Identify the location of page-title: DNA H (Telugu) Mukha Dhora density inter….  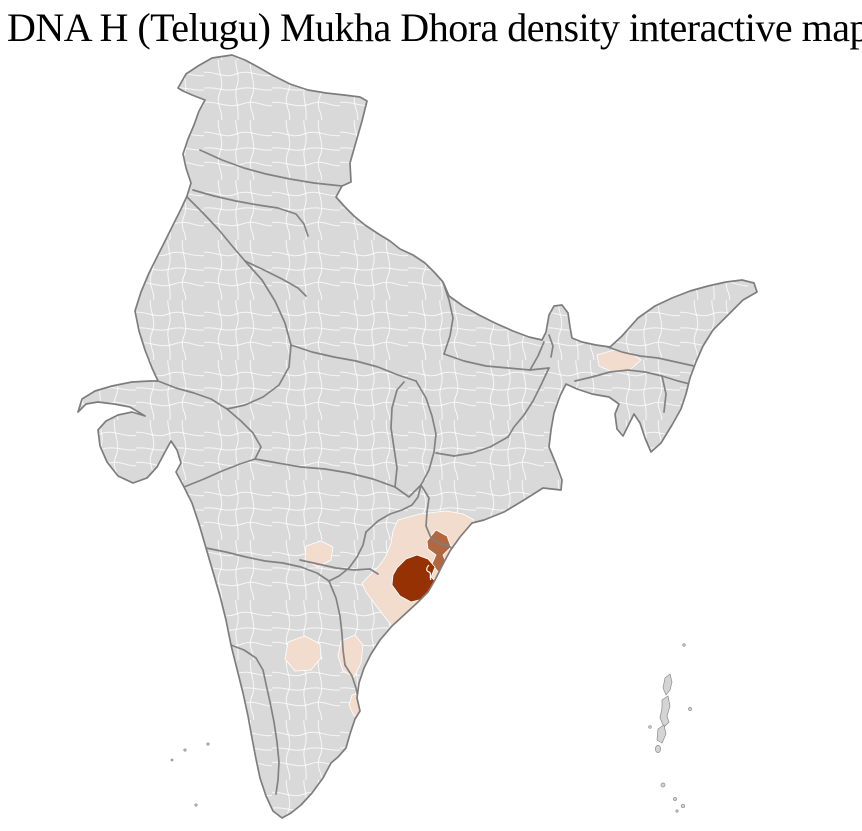
(434, 27).